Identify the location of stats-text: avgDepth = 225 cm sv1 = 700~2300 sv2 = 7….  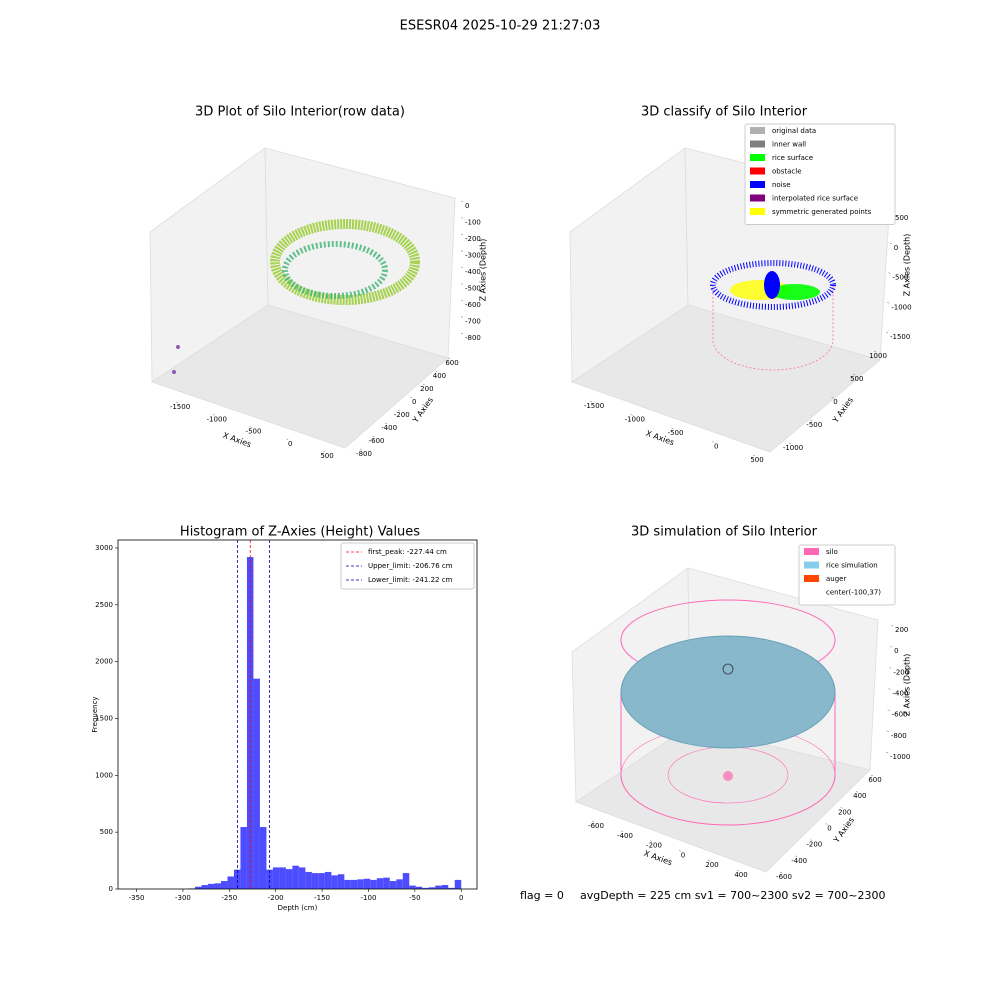
(733, 895).